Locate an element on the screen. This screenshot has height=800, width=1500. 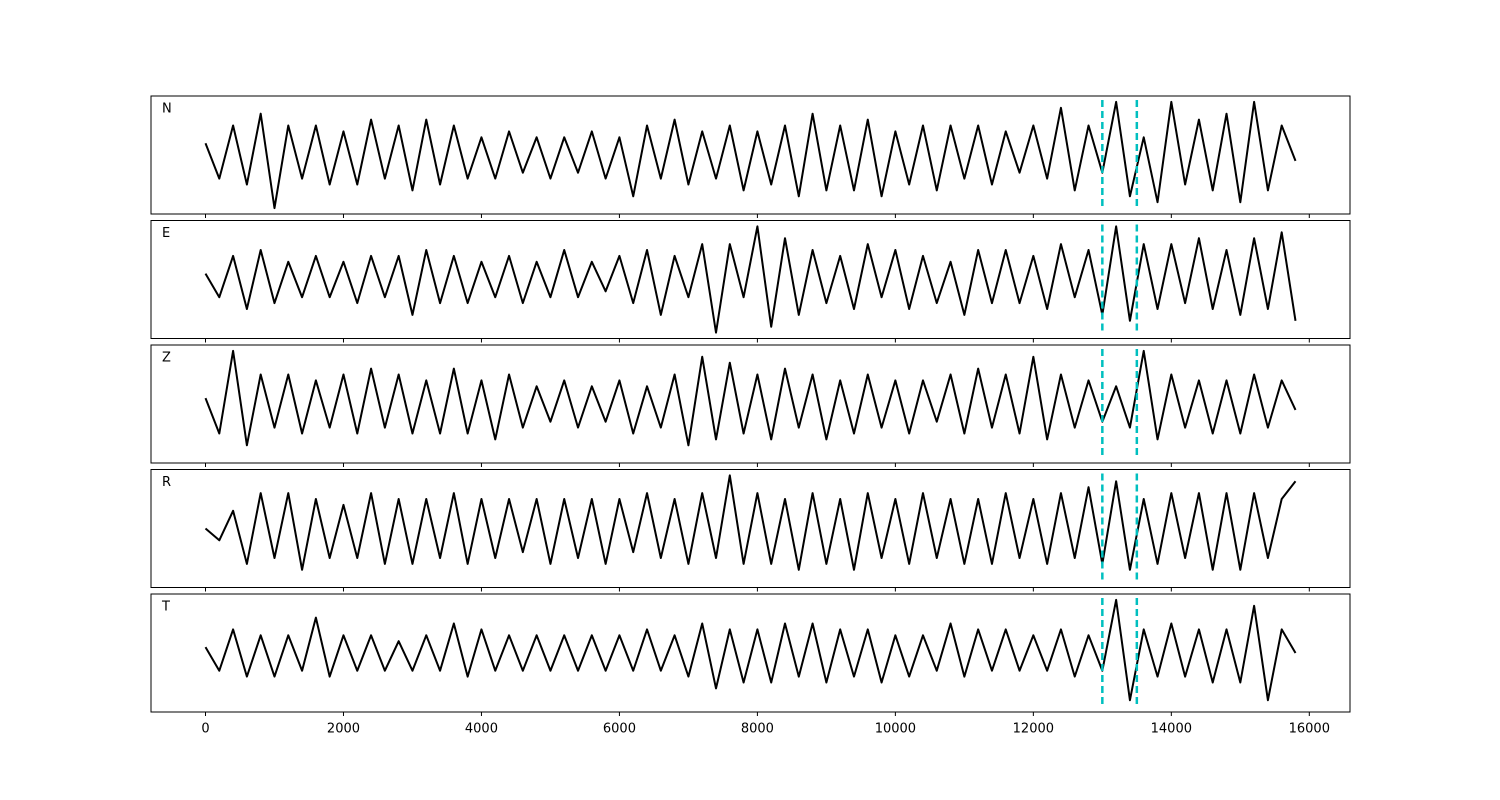
panel-label: E is located at coordinates (166, 233).